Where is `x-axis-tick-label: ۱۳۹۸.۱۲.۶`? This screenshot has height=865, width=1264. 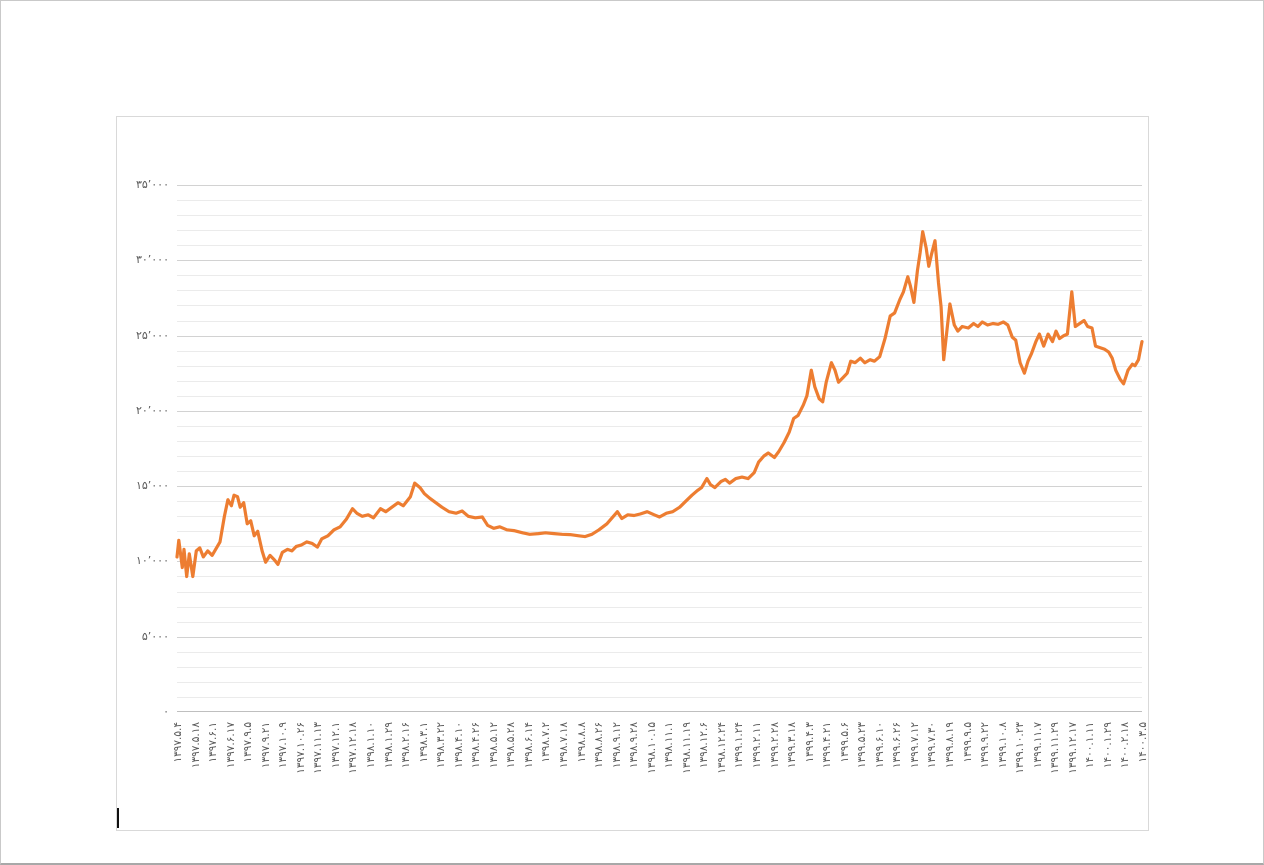 x-axis-tick-label: ۱۳۹۸.۱۲.۶ is located at coordinates (704, 745).